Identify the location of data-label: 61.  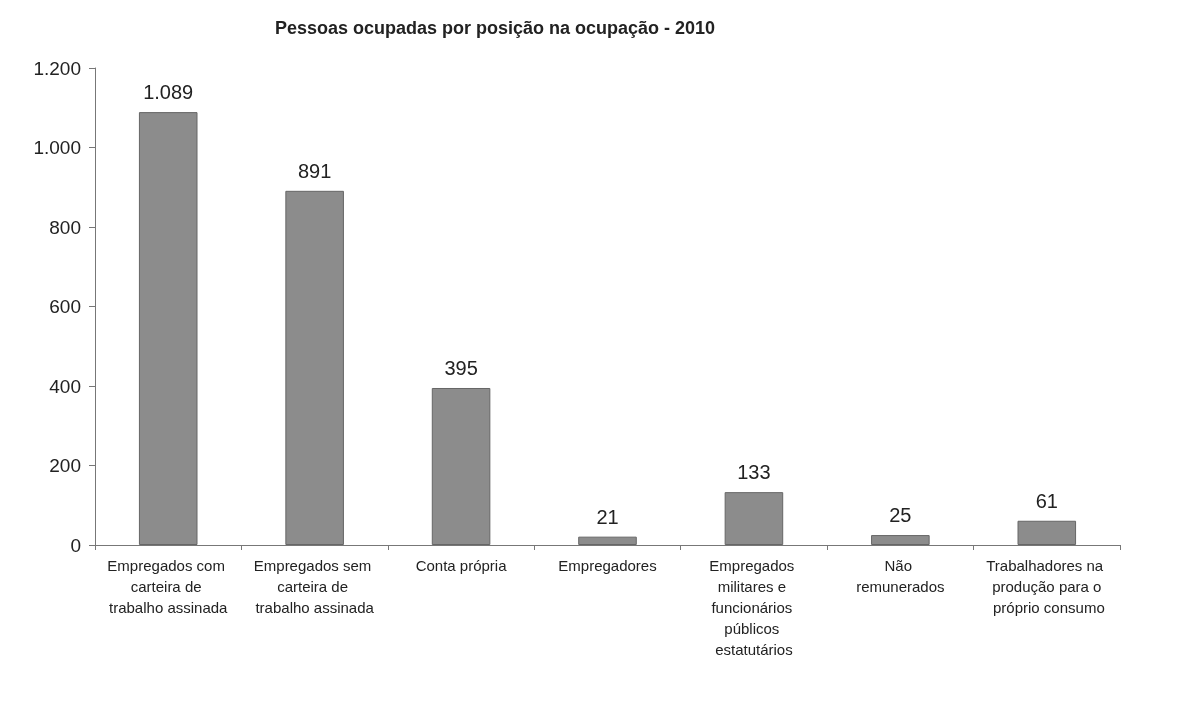
(1046, 500).